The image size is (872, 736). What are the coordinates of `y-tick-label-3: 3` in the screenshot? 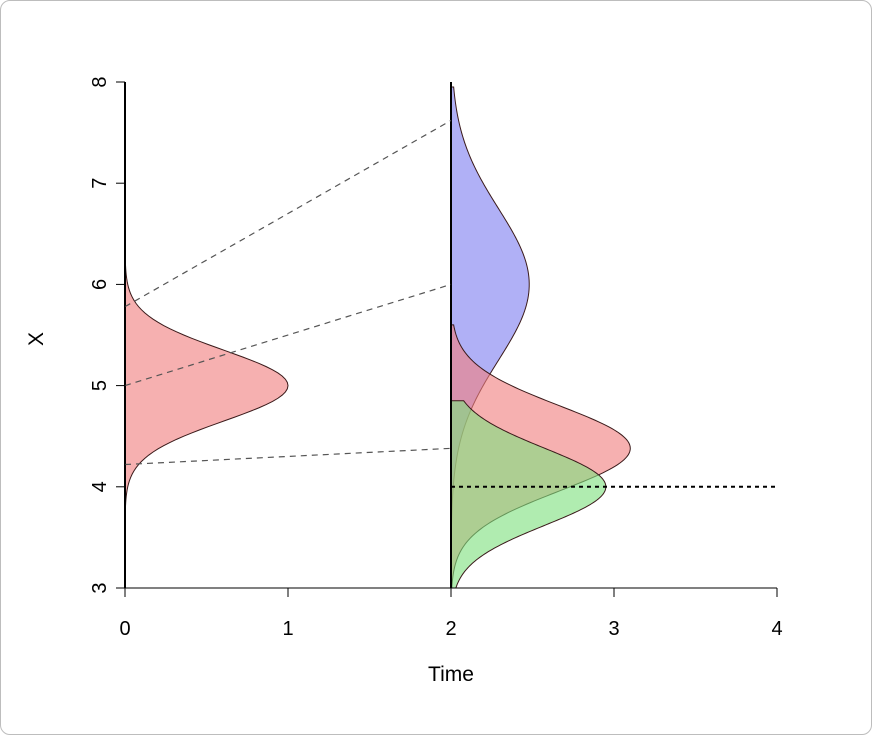 It's located at (100, 587).